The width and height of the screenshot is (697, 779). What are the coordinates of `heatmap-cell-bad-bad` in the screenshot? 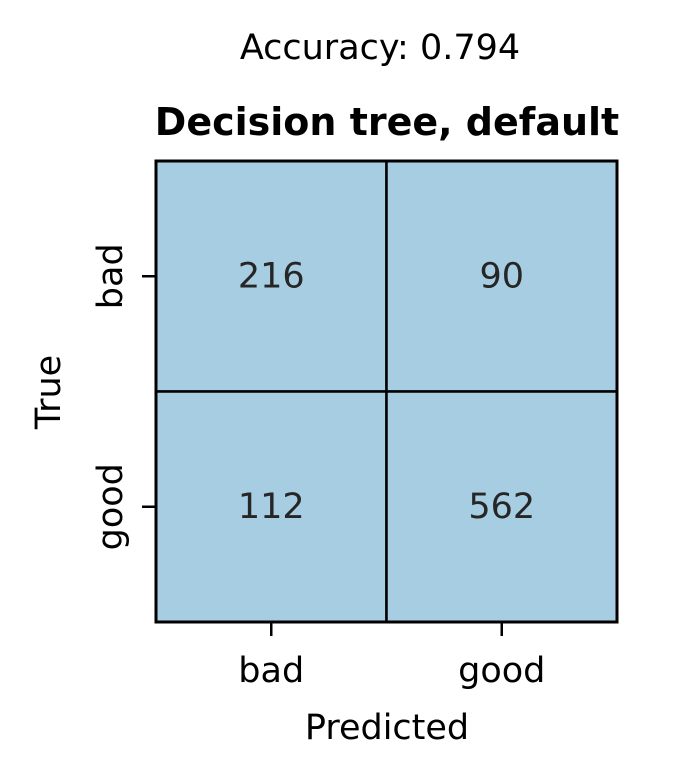 It's located at (271, 276).